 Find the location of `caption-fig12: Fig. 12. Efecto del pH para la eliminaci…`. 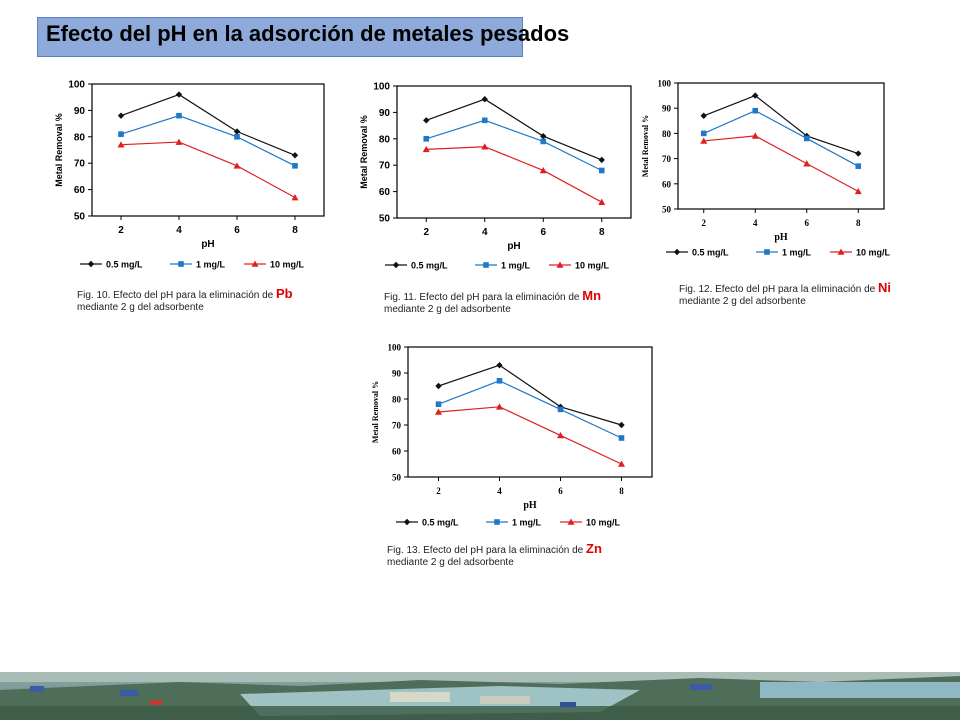

caption-fig12: Fig. 12. Efecto del pH para la eliminaci… is located at coordinates (814, 294).